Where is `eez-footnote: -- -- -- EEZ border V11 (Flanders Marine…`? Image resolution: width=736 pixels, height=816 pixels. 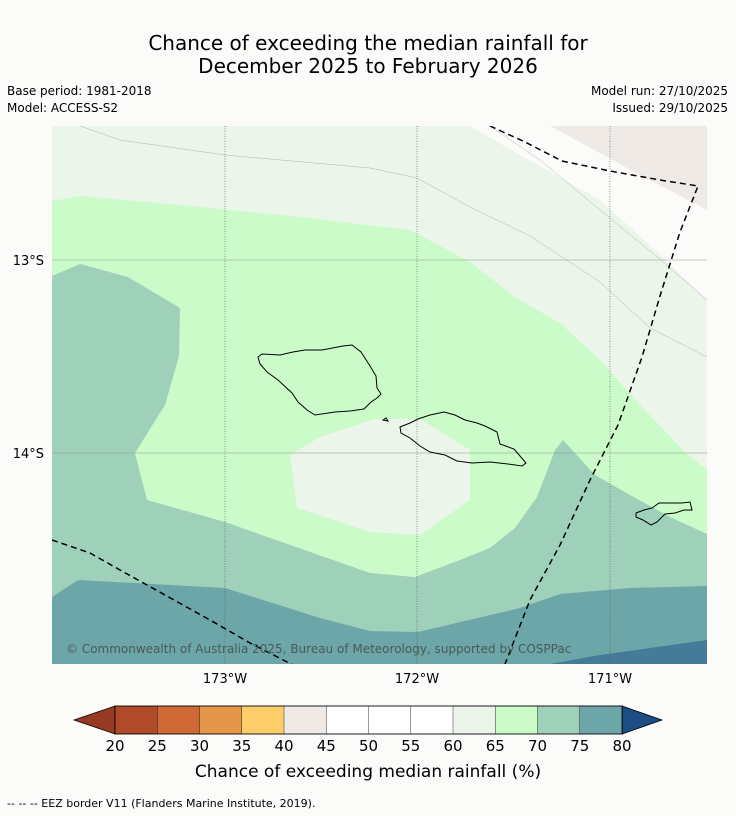 eez-footnote: -- -- -- EEZ border V11 (Flanders Marine… is located at coordinates (161, 803).